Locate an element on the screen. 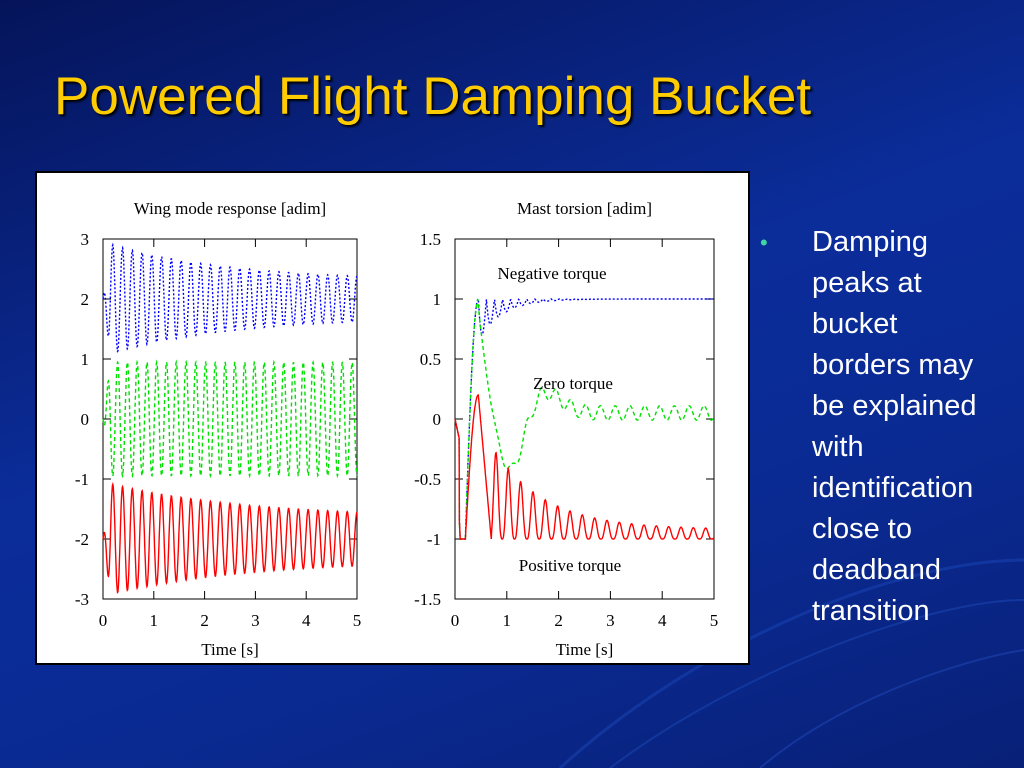 This screenshot has height=768, width=1024. y-tick-label: 3 is located at coordinates (85, 239).